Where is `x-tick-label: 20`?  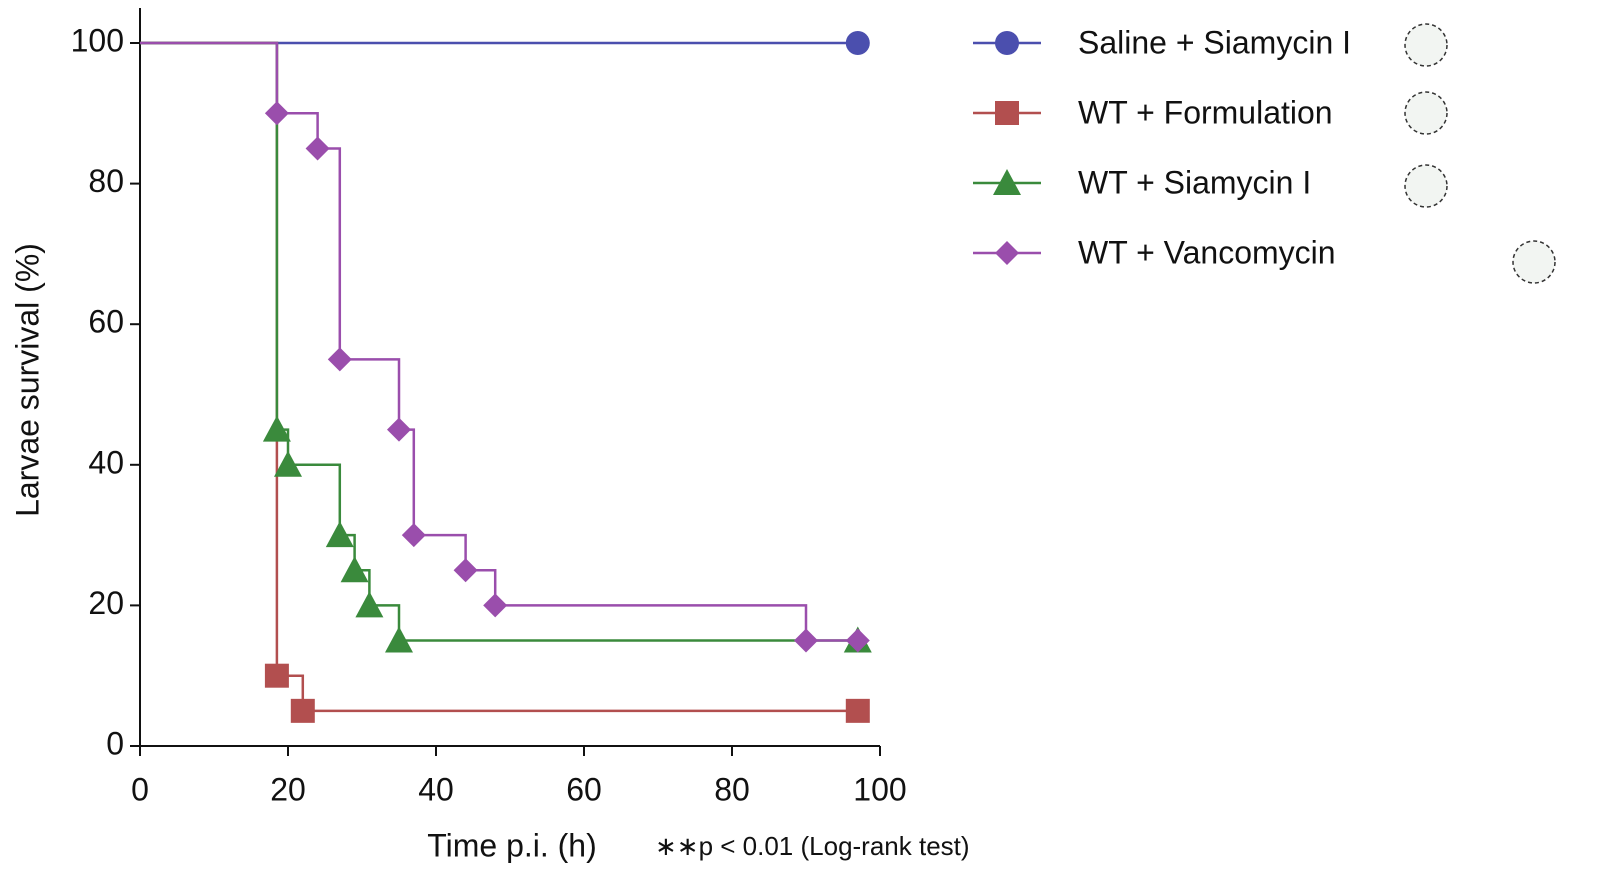
x-tick-label: 20 is located at coordinates (288, 789).